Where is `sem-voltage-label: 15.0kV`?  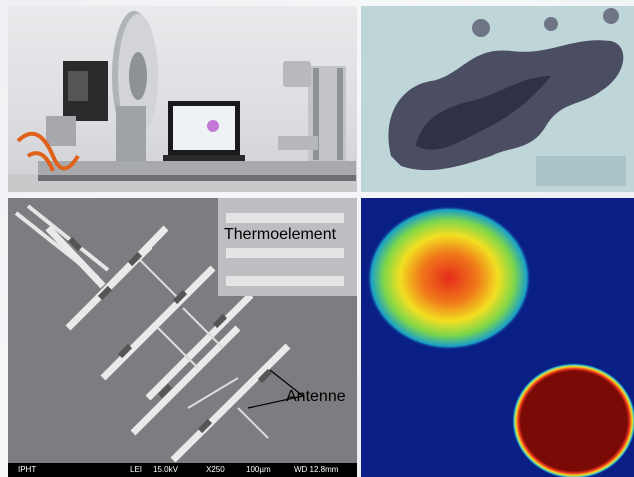
sem-voltage-label: 15.0kV is located at coordinates (165, 469).